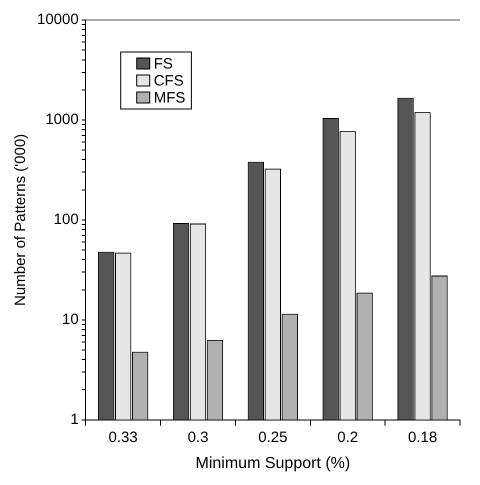 This screenshot has height=485, width=480. What do you see at coordinates (74, 419) in the screenshot?
I see `y-tick-label: 1` at bounding box center [74, 419].